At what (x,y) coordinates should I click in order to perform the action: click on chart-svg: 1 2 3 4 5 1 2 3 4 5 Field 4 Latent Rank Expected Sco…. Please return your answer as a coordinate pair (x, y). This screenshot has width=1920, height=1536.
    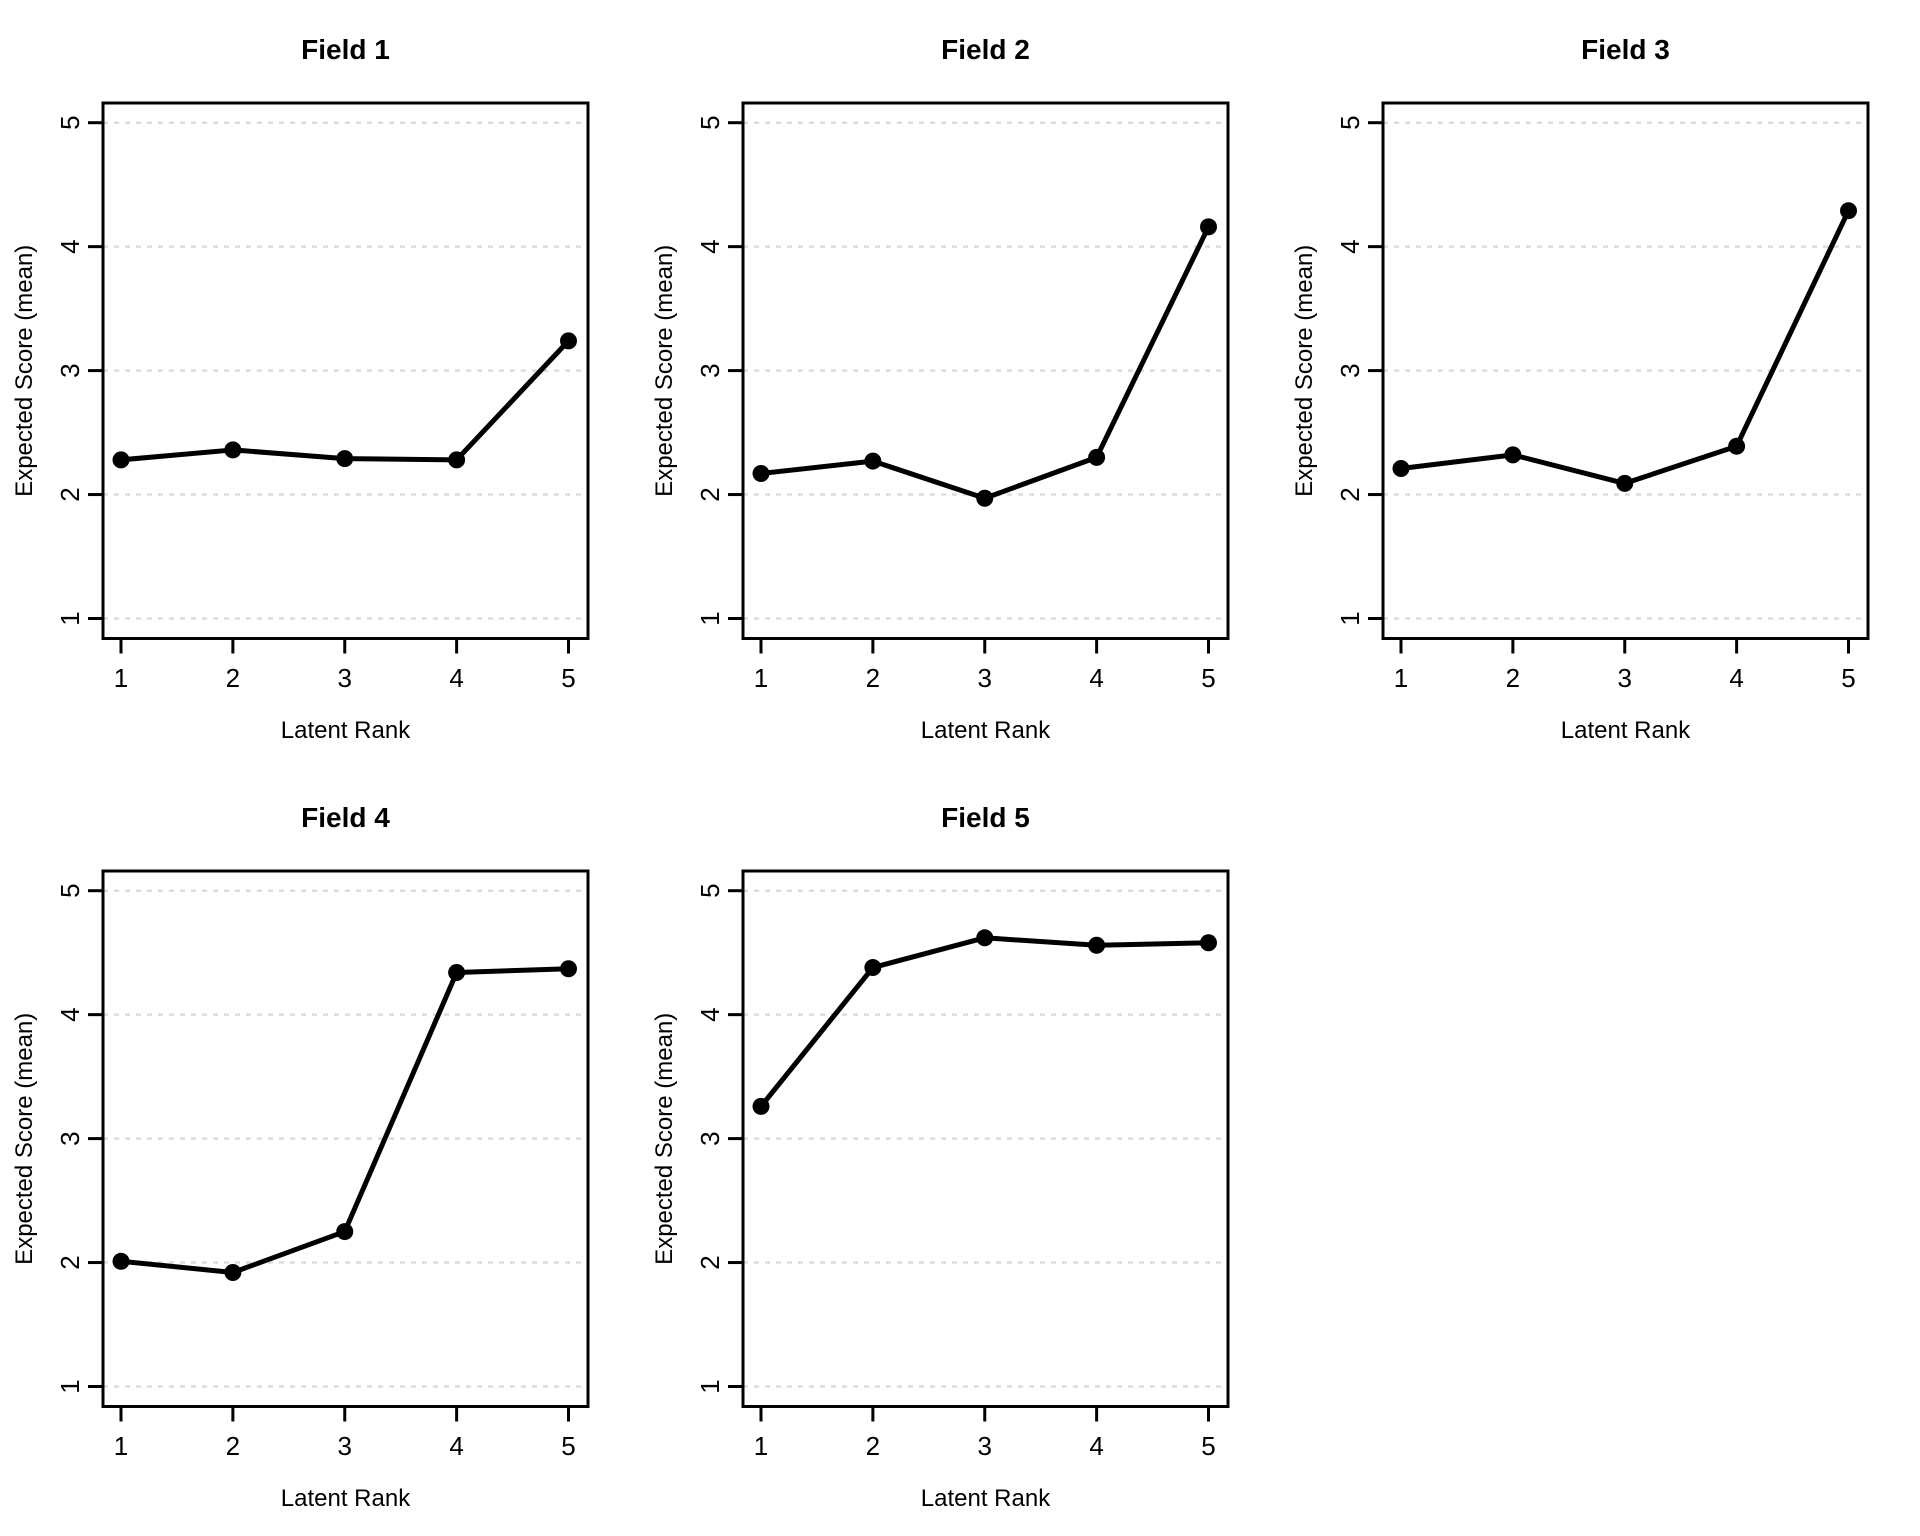
    Looking at the image, I should click on (300, 1157).